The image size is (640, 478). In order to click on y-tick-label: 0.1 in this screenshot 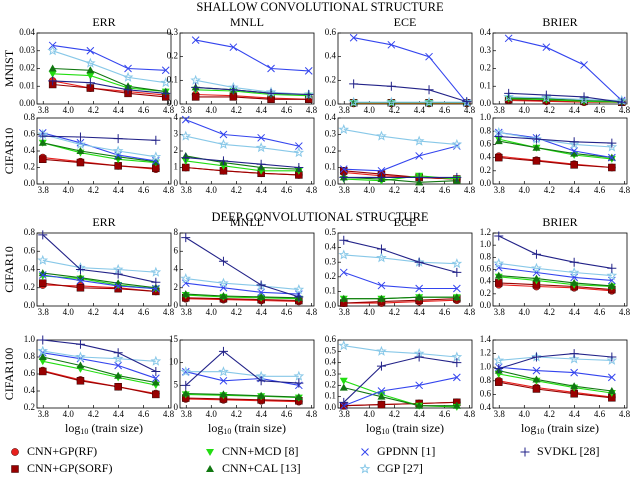, I will do `click(330, 167)`.